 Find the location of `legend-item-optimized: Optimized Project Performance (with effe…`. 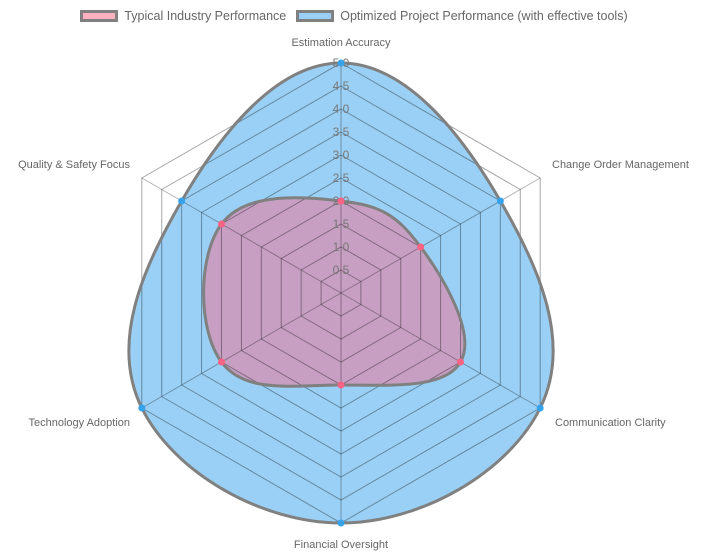

legend-item-optimized: Optimized Project Performance (with effe… is located at coordinates (462, 16).